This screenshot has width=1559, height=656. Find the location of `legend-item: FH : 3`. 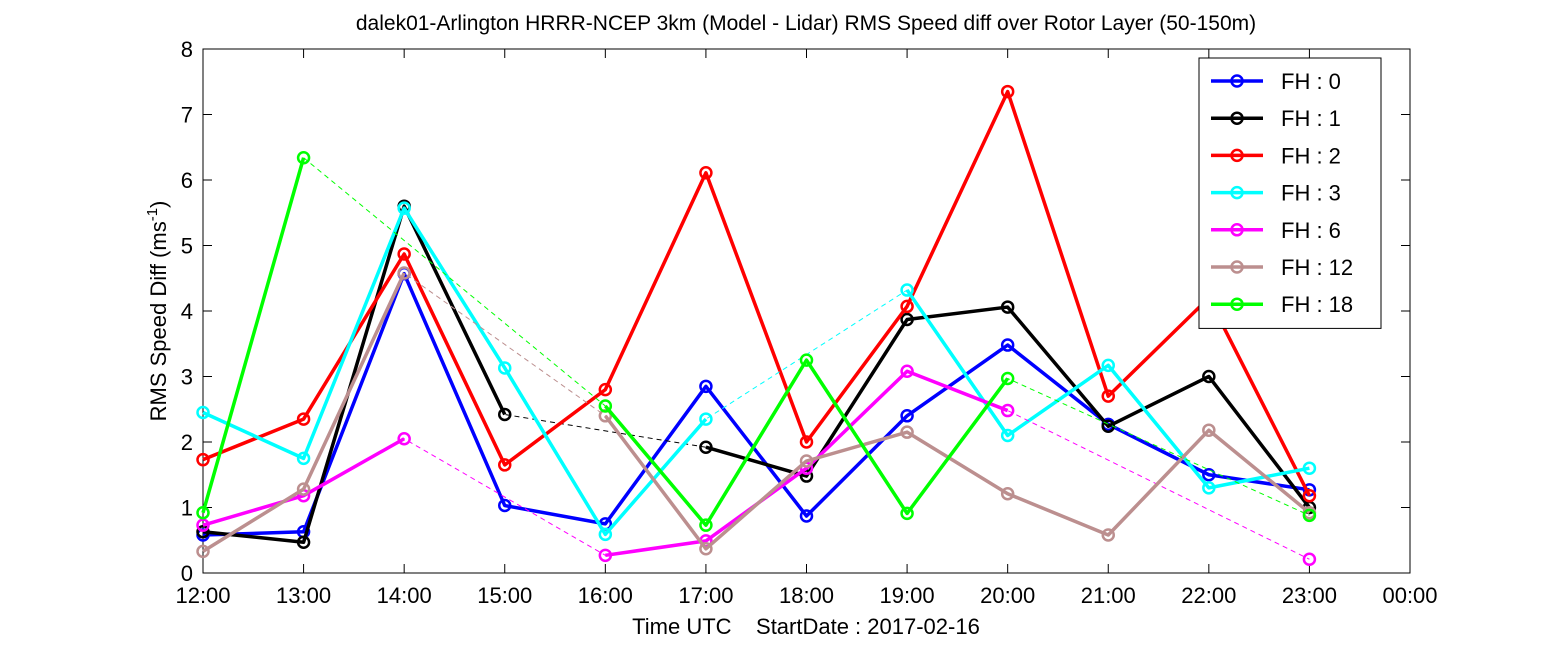

legend-item: FH : 3 is located at coordinates (1276, 193).